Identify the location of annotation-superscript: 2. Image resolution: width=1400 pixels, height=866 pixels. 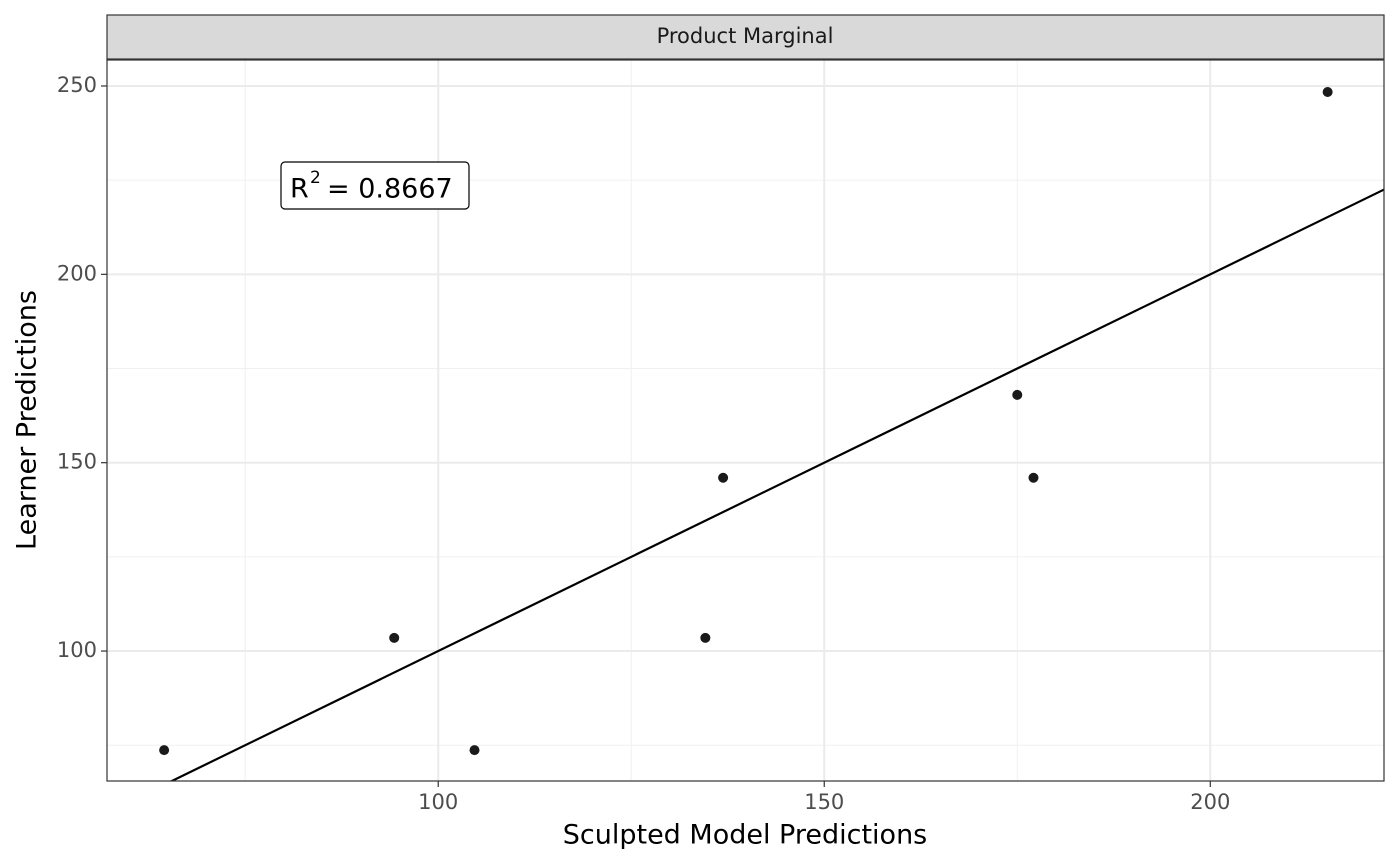
(315, 178).